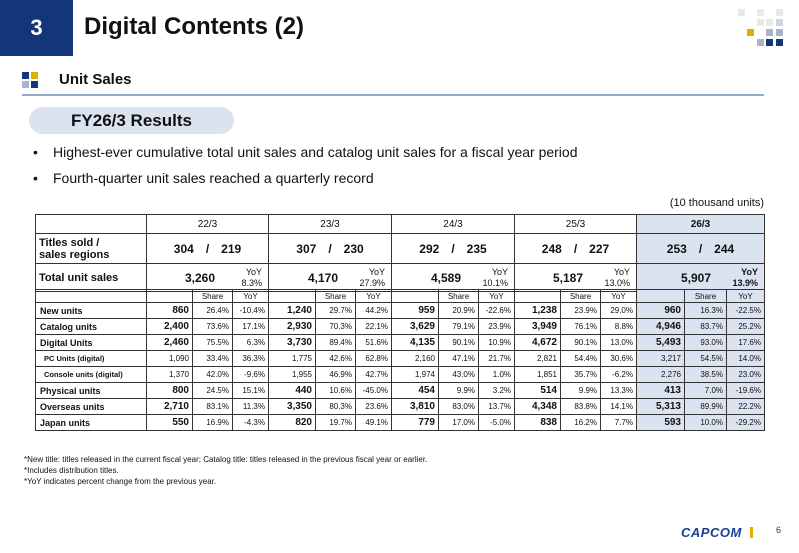  What do you see at coordinates (335, 390) in the screenshot?
I see `share-value: 10.6%` at bounding box center [335, 390].